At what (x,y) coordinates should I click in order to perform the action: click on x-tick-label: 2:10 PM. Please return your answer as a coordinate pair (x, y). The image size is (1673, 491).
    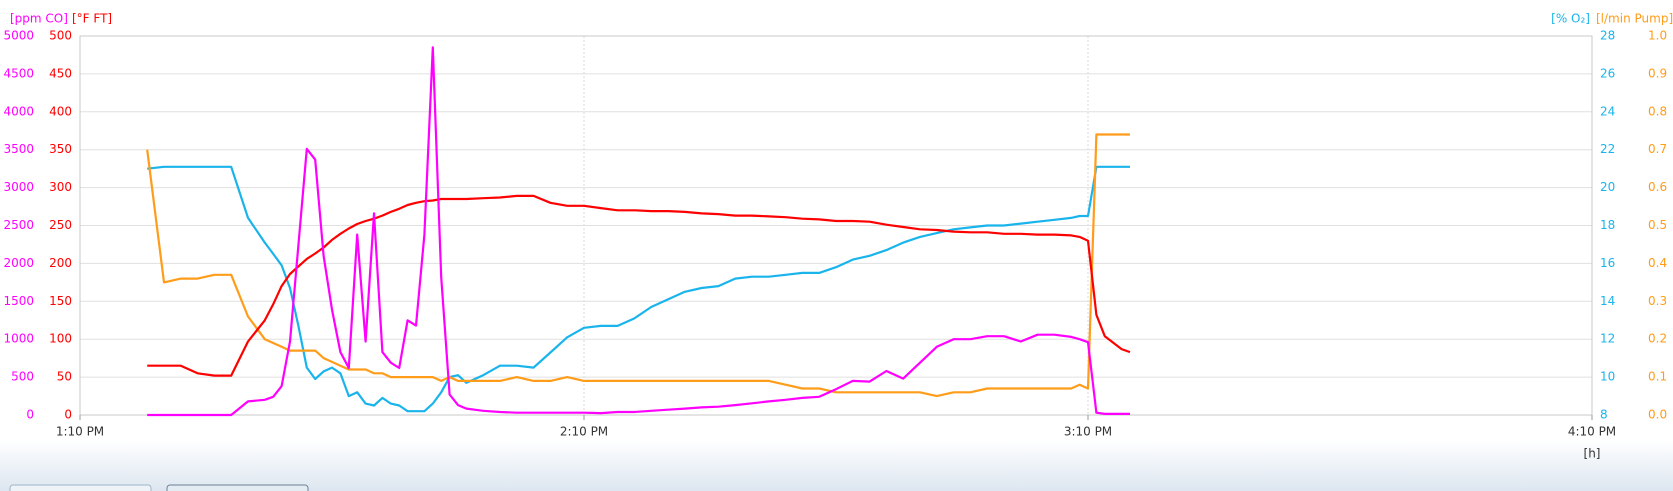
    Looking at the image, I should click on (584, 432).